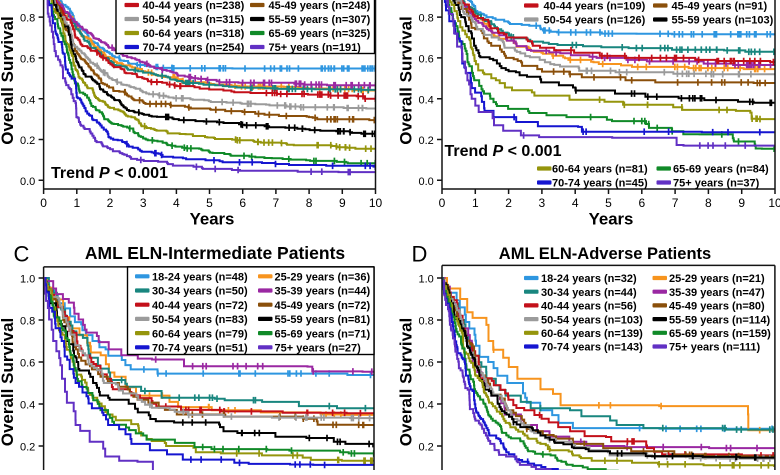 This screenshot has width=780, height=475. What do you see at coordinates (716, 184) in the screenshot?
I see `svg-text: 75+ years (n=37)` at bounding box center [716, 184].